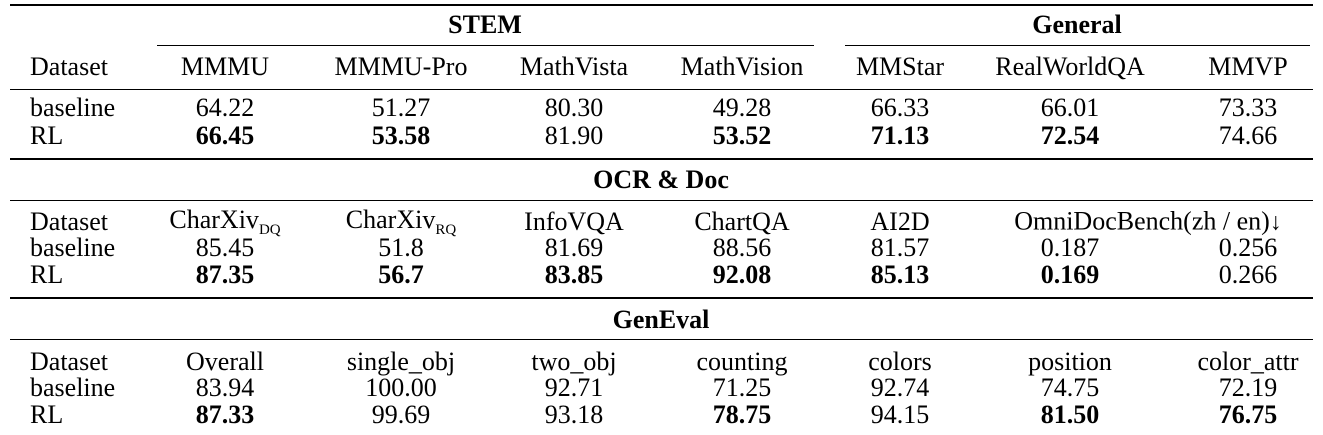  I want to click on col-header: RealWorldQA, so click(1070, 66).